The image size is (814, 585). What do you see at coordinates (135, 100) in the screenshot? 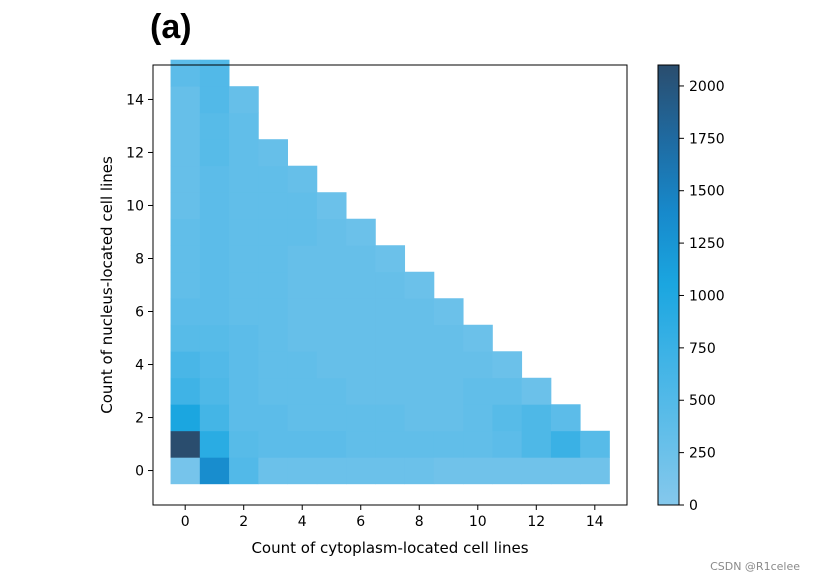
I see `y-tick-label: 14` at bounding box center [135, 100].